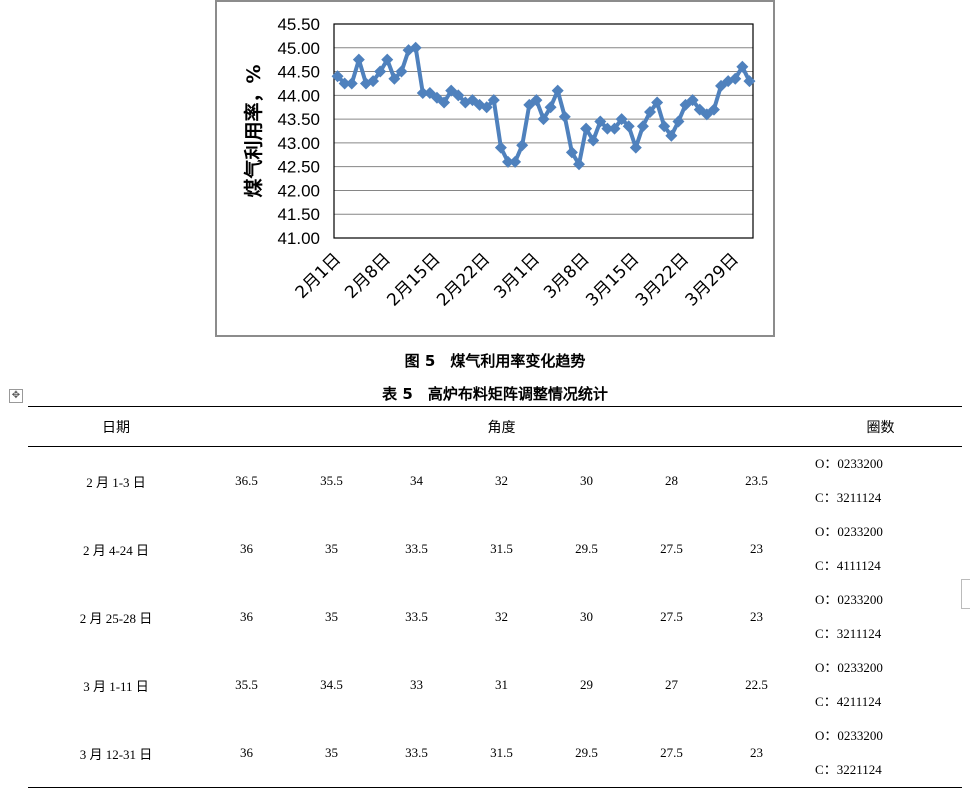 This screenshot has width=970, height=789. Describe the element at coordinates (116, 753) in the screenshot. I see `date-cell: 3 月 12-31 日` at that location.